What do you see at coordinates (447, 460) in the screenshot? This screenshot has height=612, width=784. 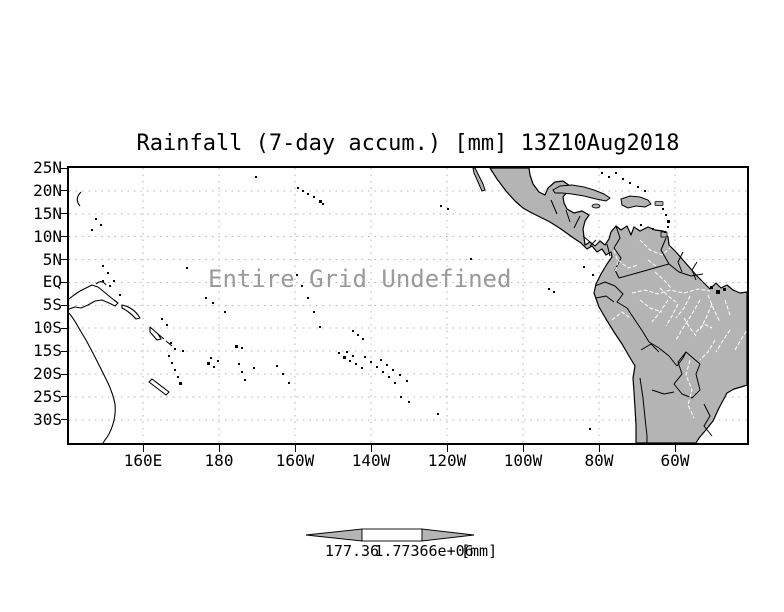 I see `lon-label: 120W` at bounding box center [447, 460].